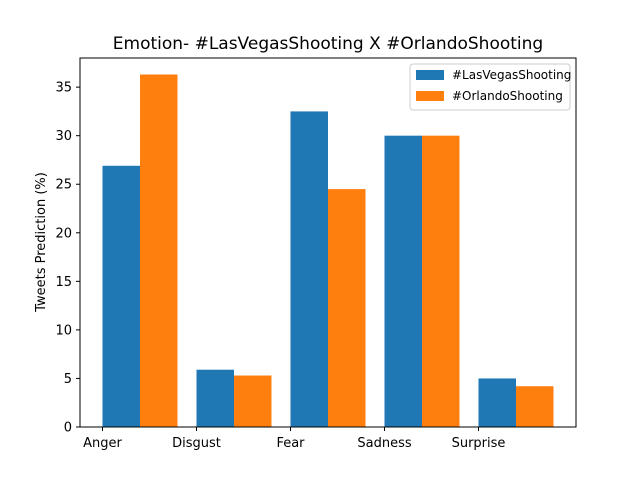  Describe the element at coordinates (159, 250) in the screenshot. I see `bar-orlando-anger` at that location.